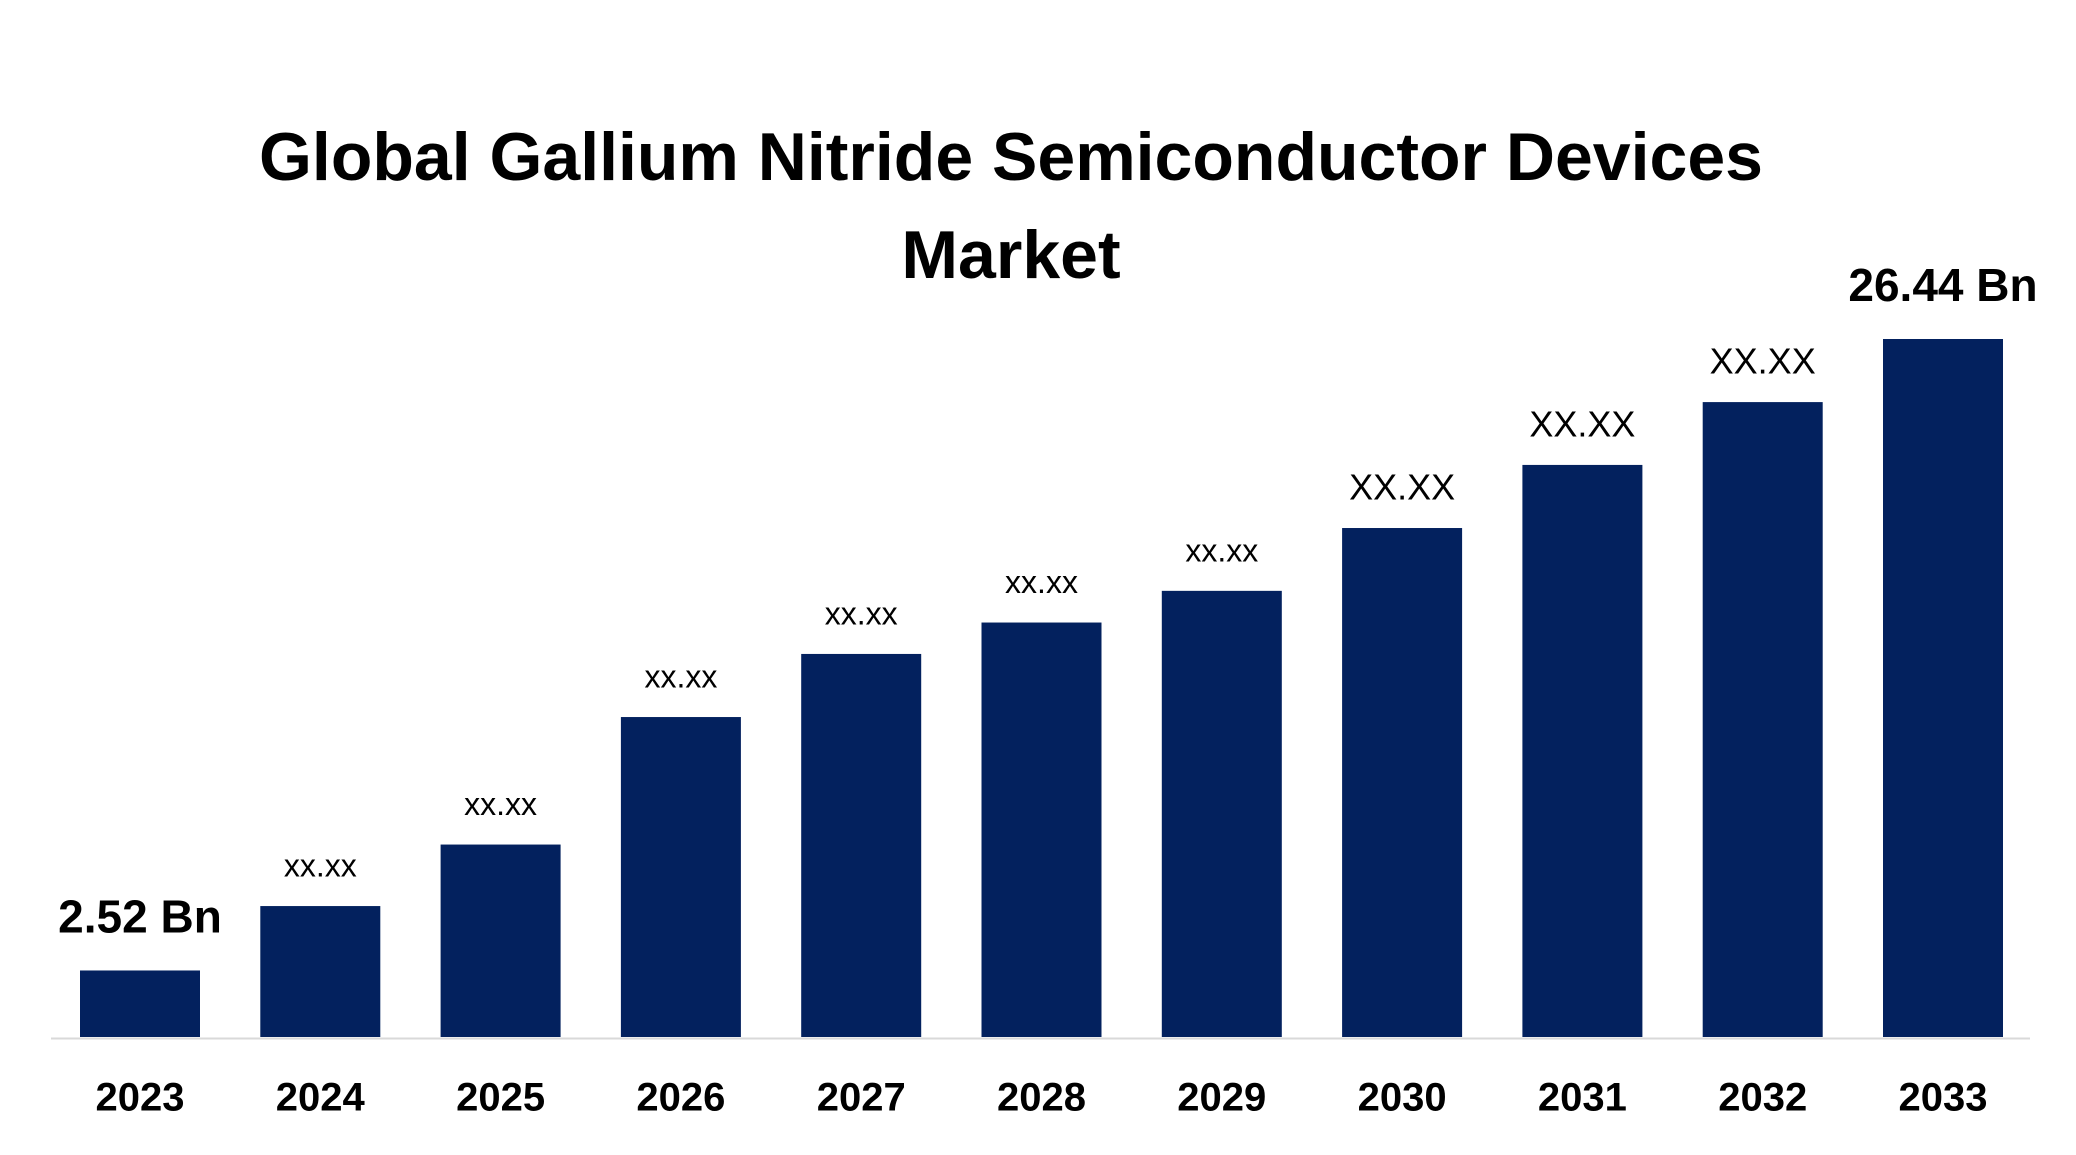  What do you see at coordinates (1942, 285) in the screenshot?
I see `value-label: 26.44 Bn` at bounding box center [1942, 285].